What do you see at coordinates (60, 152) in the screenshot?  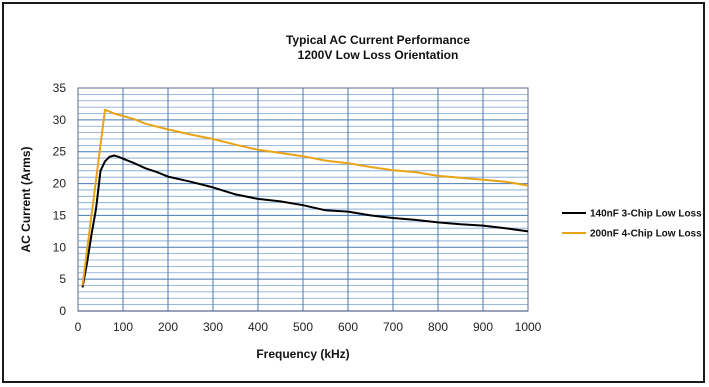 I see `y-tick-label: 25` at bounding box center [60, 152].